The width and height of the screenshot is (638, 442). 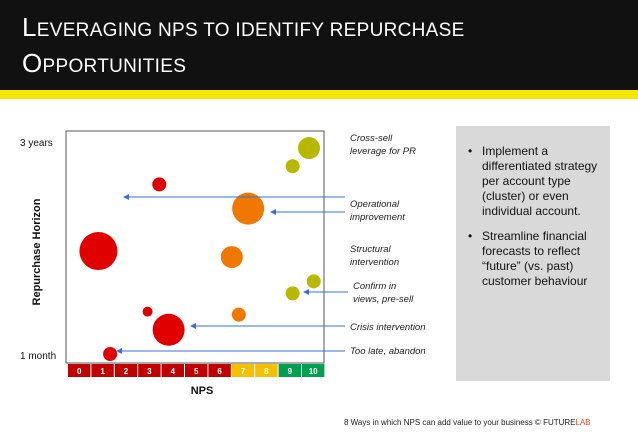 What do you see at coordinates (375, 204) in the screenshot?
I see `annotation-label: Operational` at bounding box center [375, 204].